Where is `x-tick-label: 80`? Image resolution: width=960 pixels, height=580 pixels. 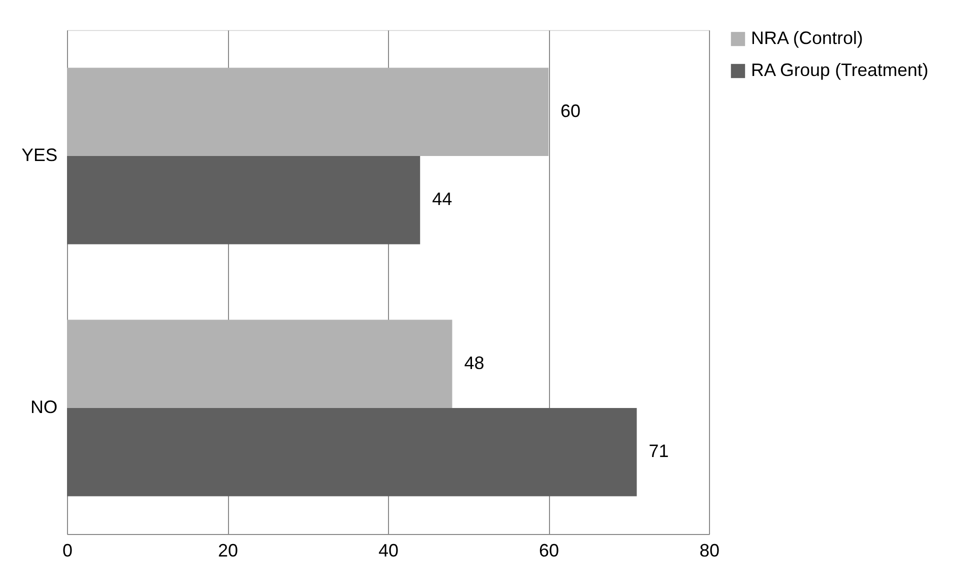
x-tick-label: 80 is located at coordinates (709, 550).